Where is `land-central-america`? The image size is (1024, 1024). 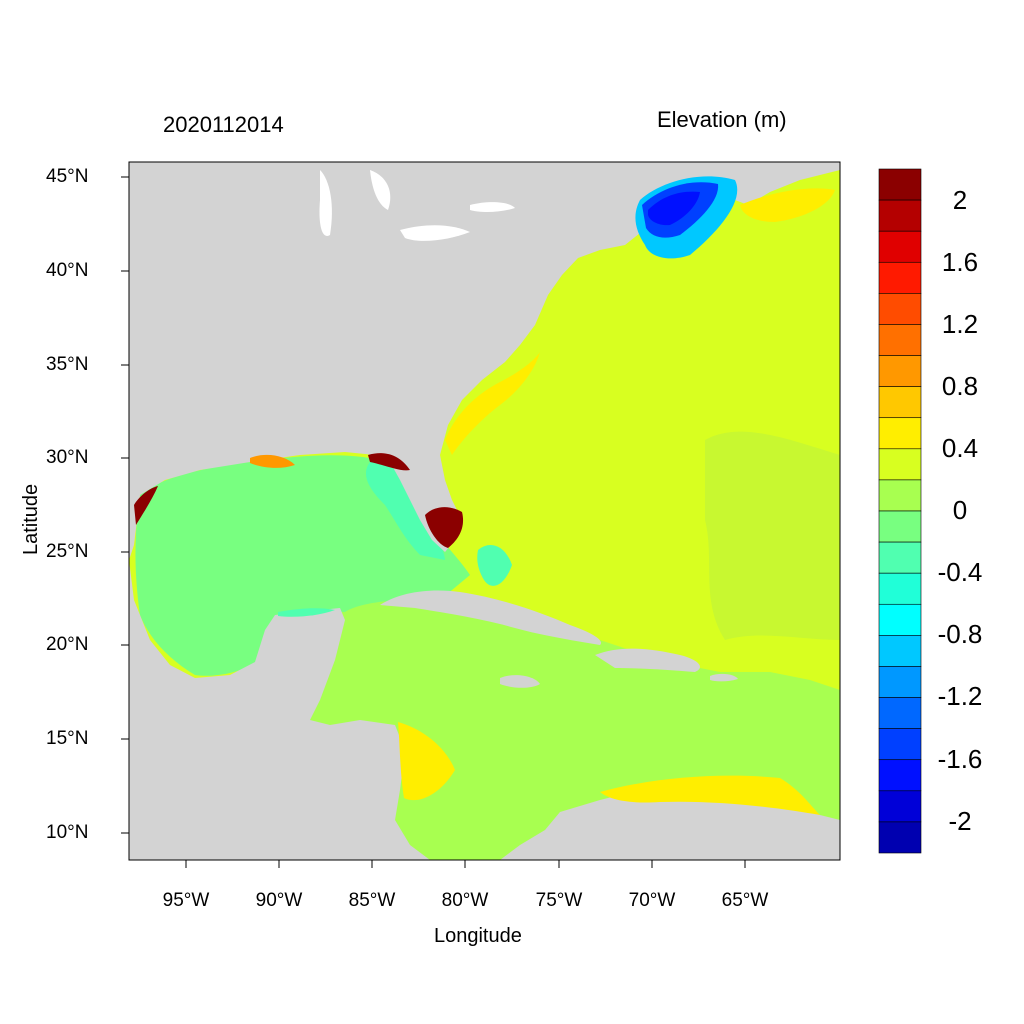 land-central-america is located at coordinates (279, 710).